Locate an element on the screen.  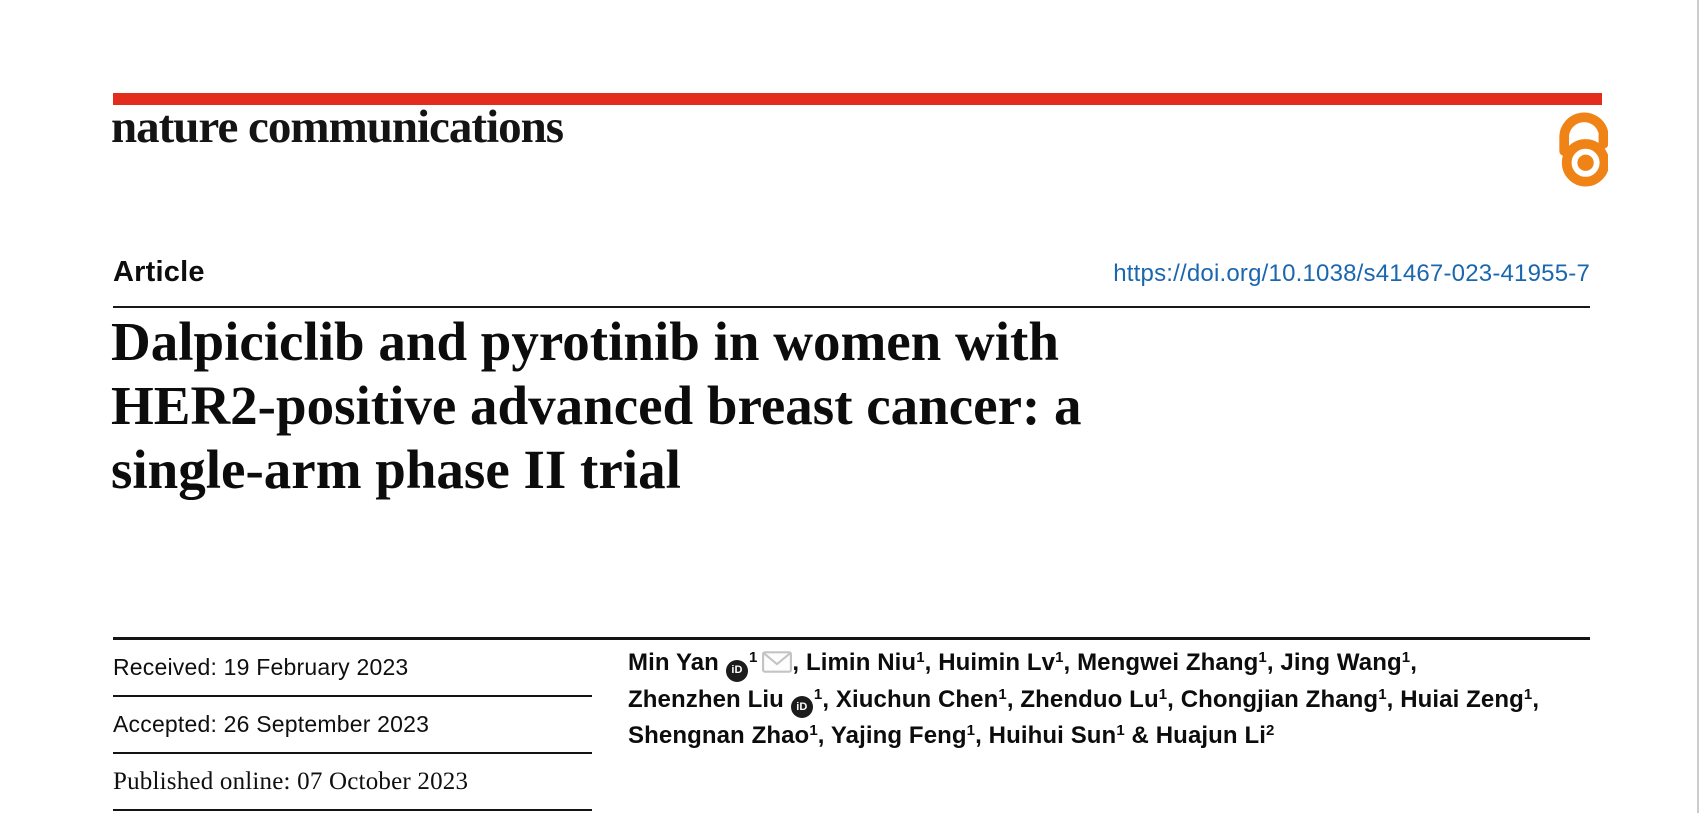
page-boundary-line is located at coordinates (1698, 406).